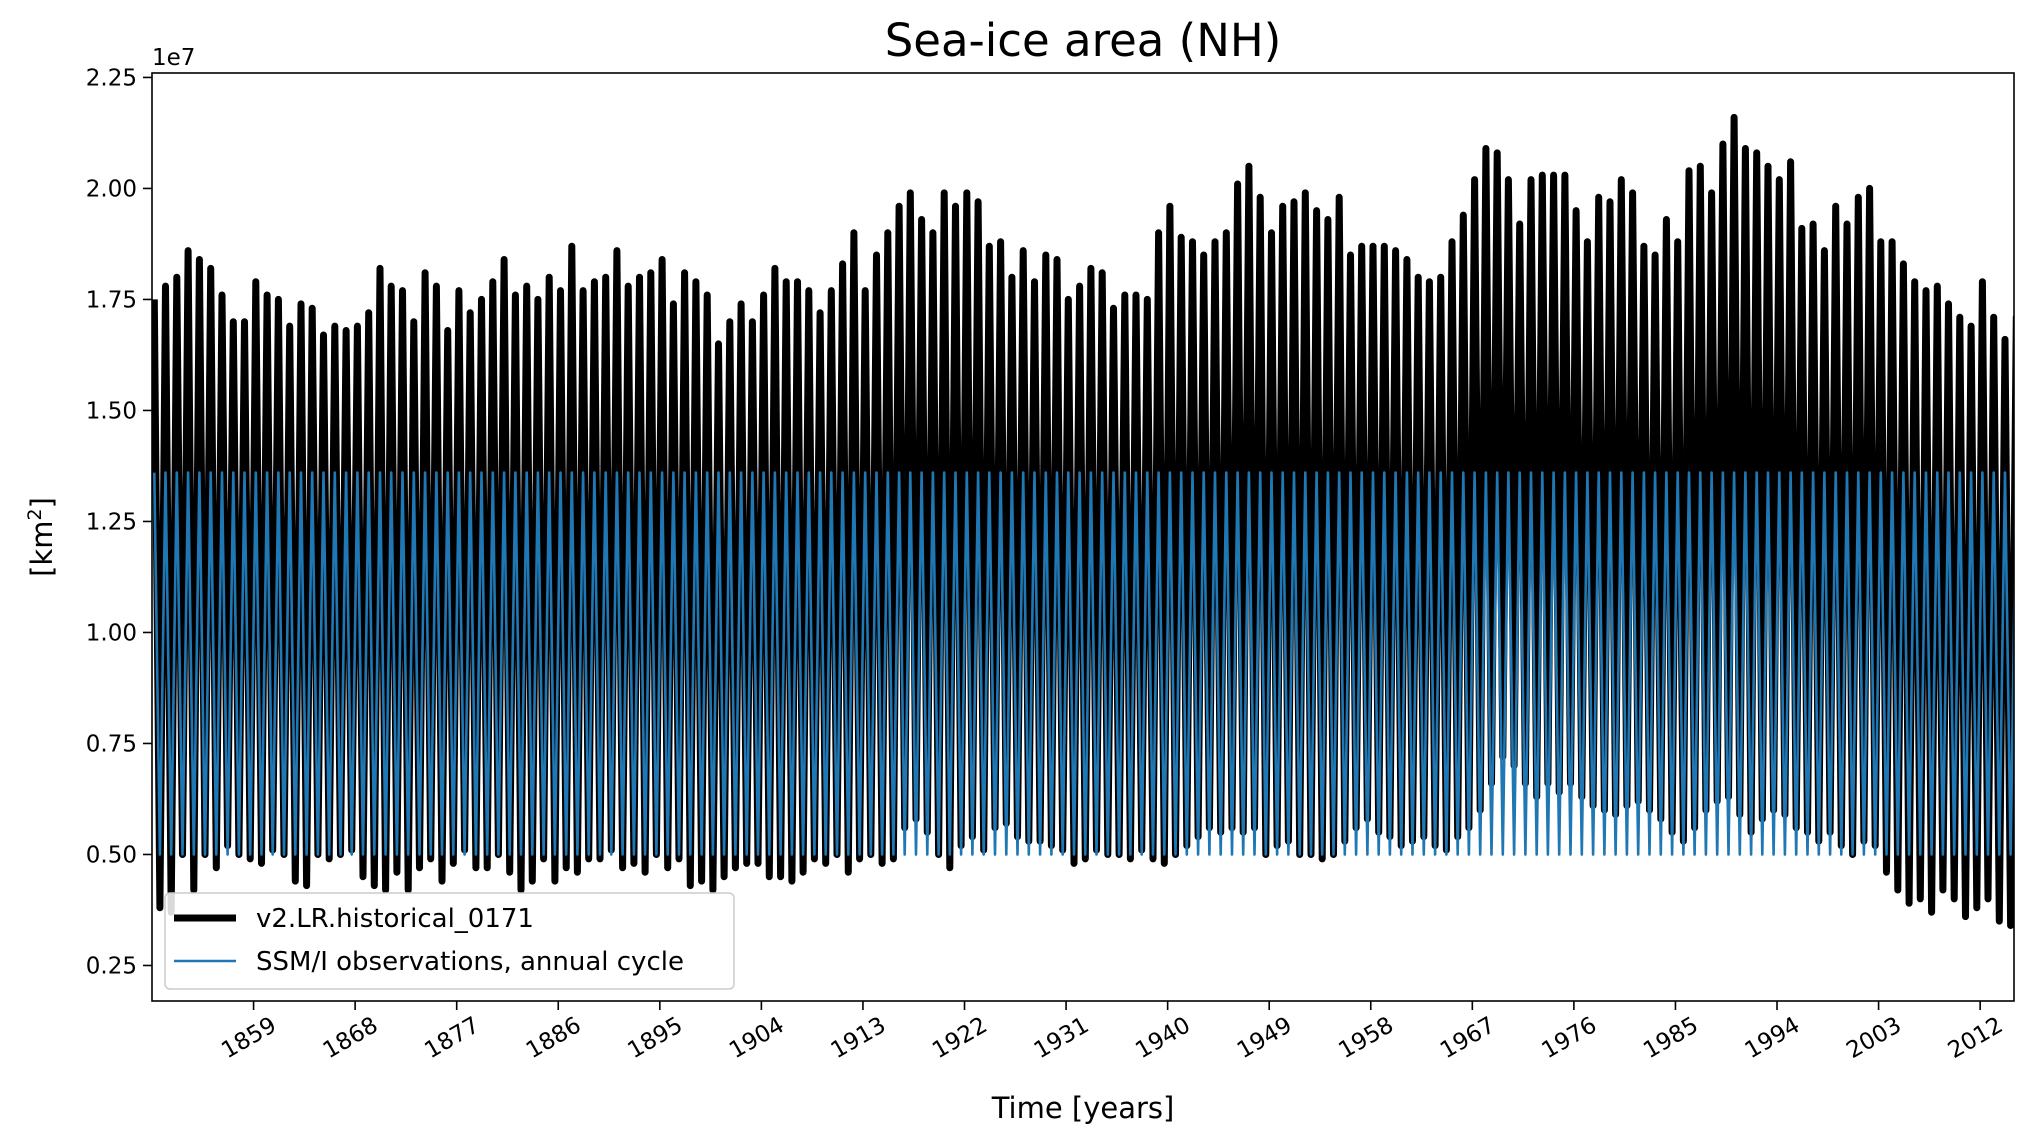 The image size is (2035, 1141). Describe the element at coordinates (111, 411) in the screenshot. I see `y-tick-label: 1.50` at that location.